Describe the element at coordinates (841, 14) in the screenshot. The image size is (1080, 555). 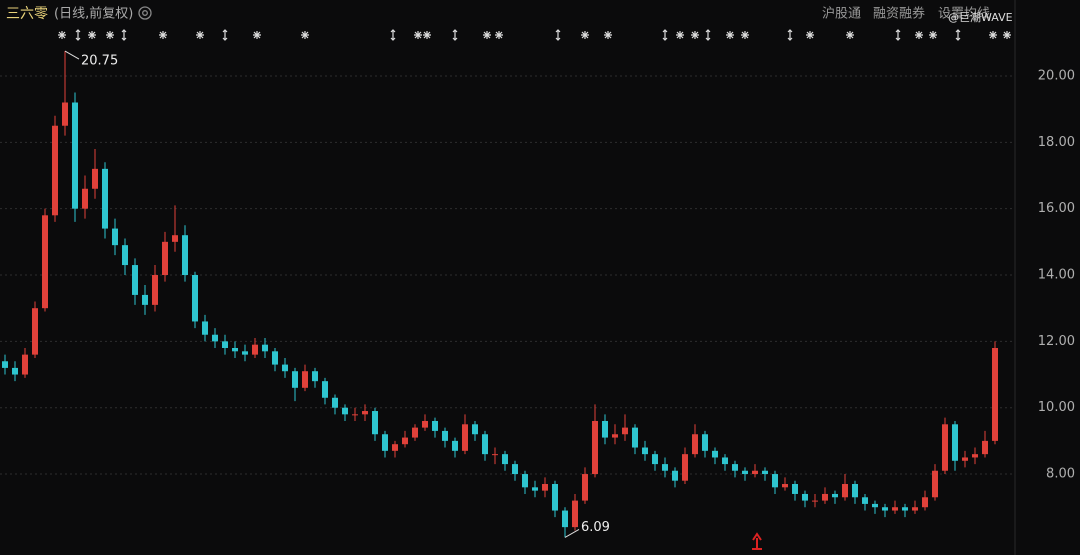
I see `toolbar-button: 沪股通` at that location.